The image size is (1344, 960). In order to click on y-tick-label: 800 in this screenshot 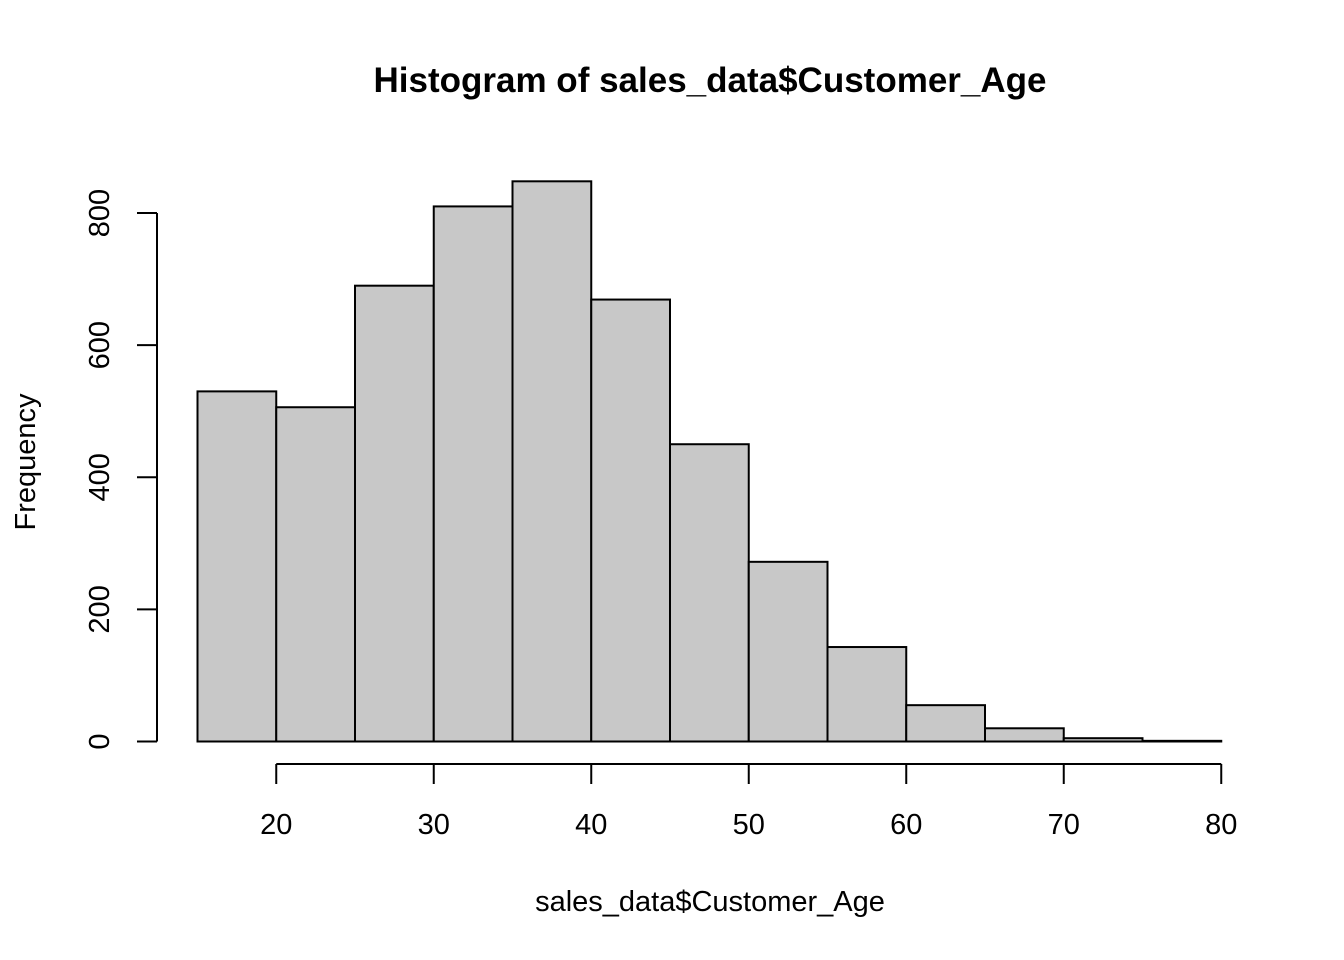, I will do `click(100, 213)`.